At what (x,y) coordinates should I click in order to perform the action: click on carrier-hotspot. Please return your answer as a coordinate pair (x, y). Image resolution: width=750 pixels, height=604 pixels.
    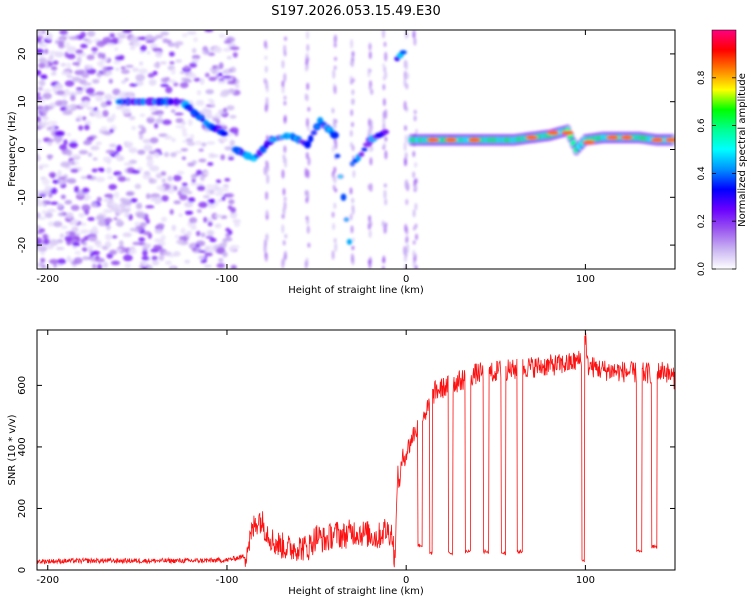
    Looking at the image, I should click on (589, 142).